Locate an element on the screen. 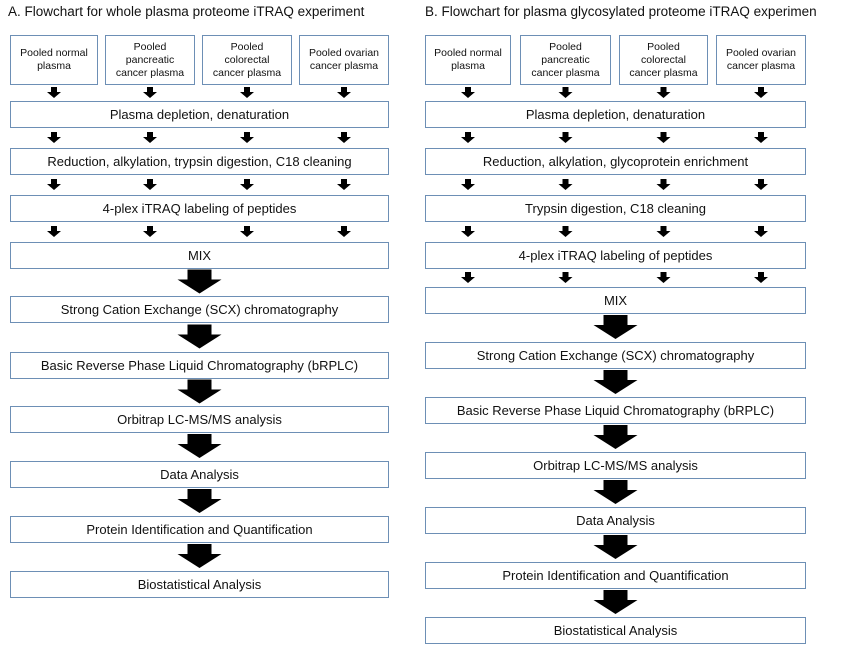 Image resolution: width=843 pixels, height=657 pixels. sample-box: Pooled ovarian cancer plasma is located at coordinates (761, 60).